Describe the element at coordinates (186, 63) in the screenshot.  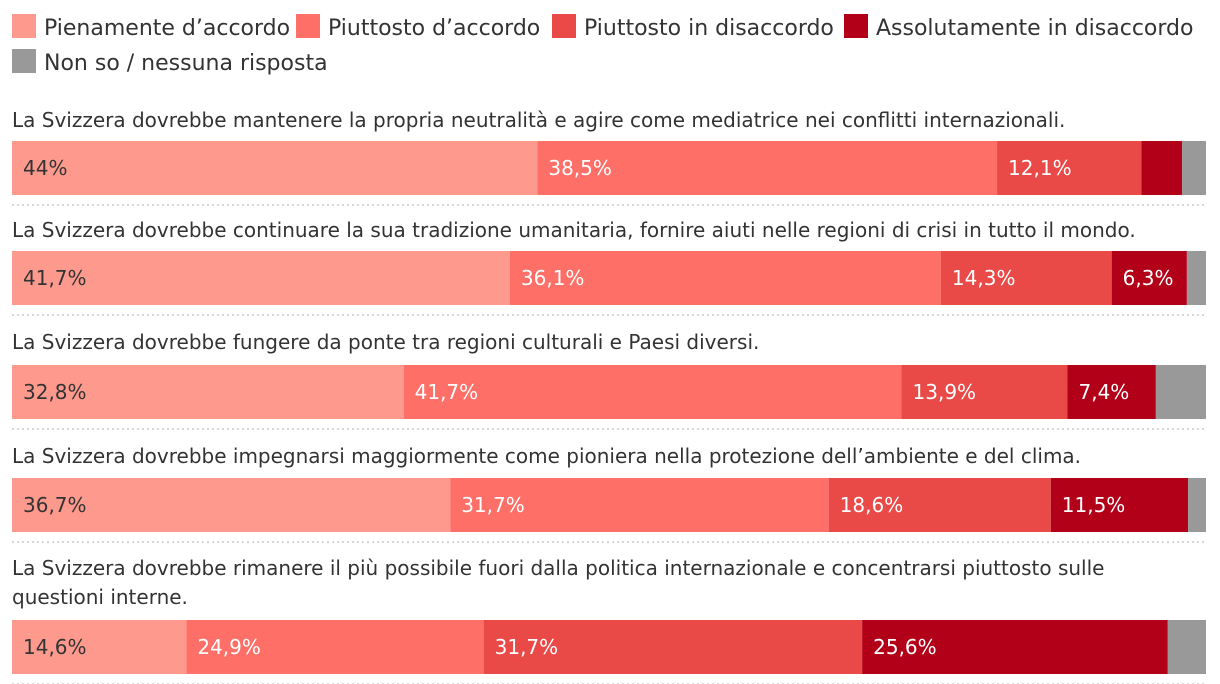
I see `legend-label-5: Non so / nessuna risposta` at that location.